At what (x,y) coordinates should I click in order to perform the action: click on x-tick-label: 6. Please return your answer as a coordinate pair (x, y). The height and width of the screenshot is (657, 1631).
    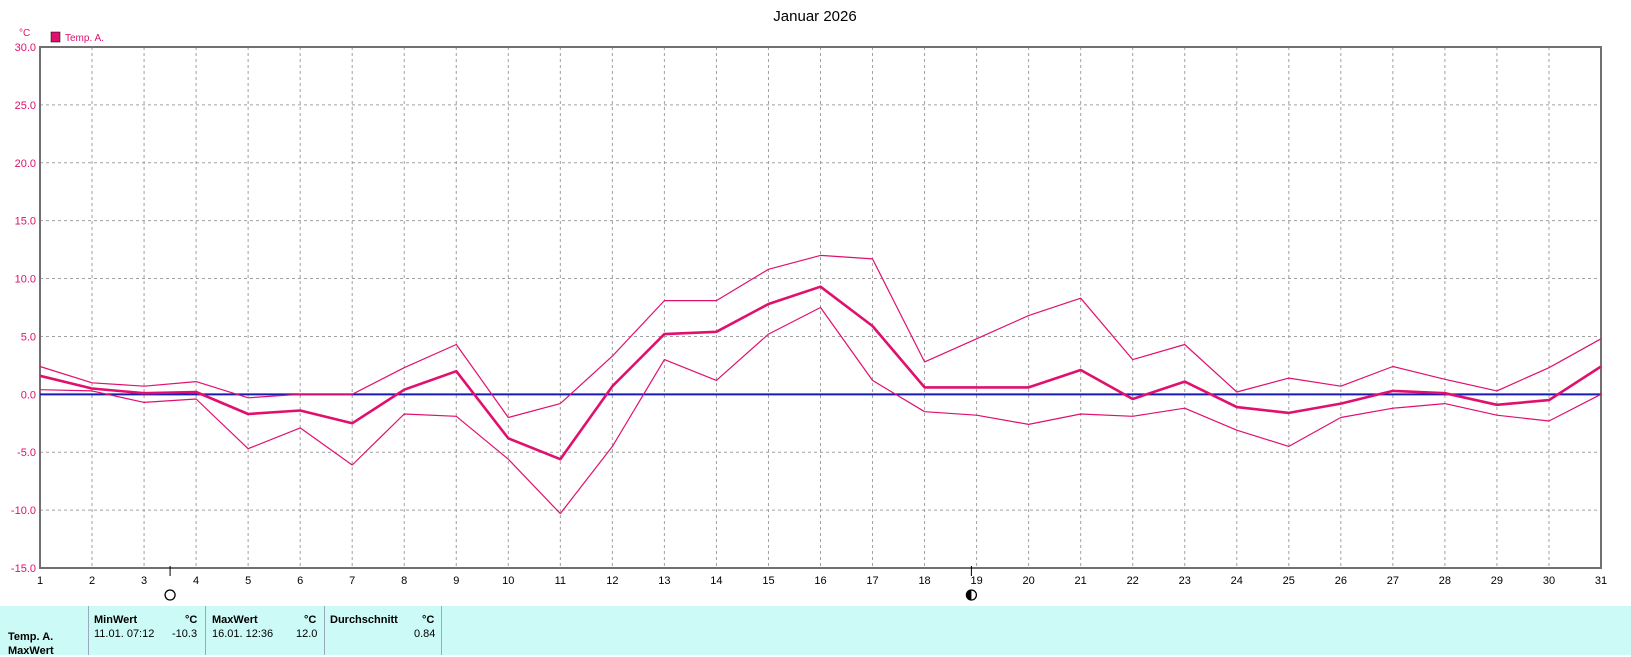
    Looking at the image, I should click on (300, 581).